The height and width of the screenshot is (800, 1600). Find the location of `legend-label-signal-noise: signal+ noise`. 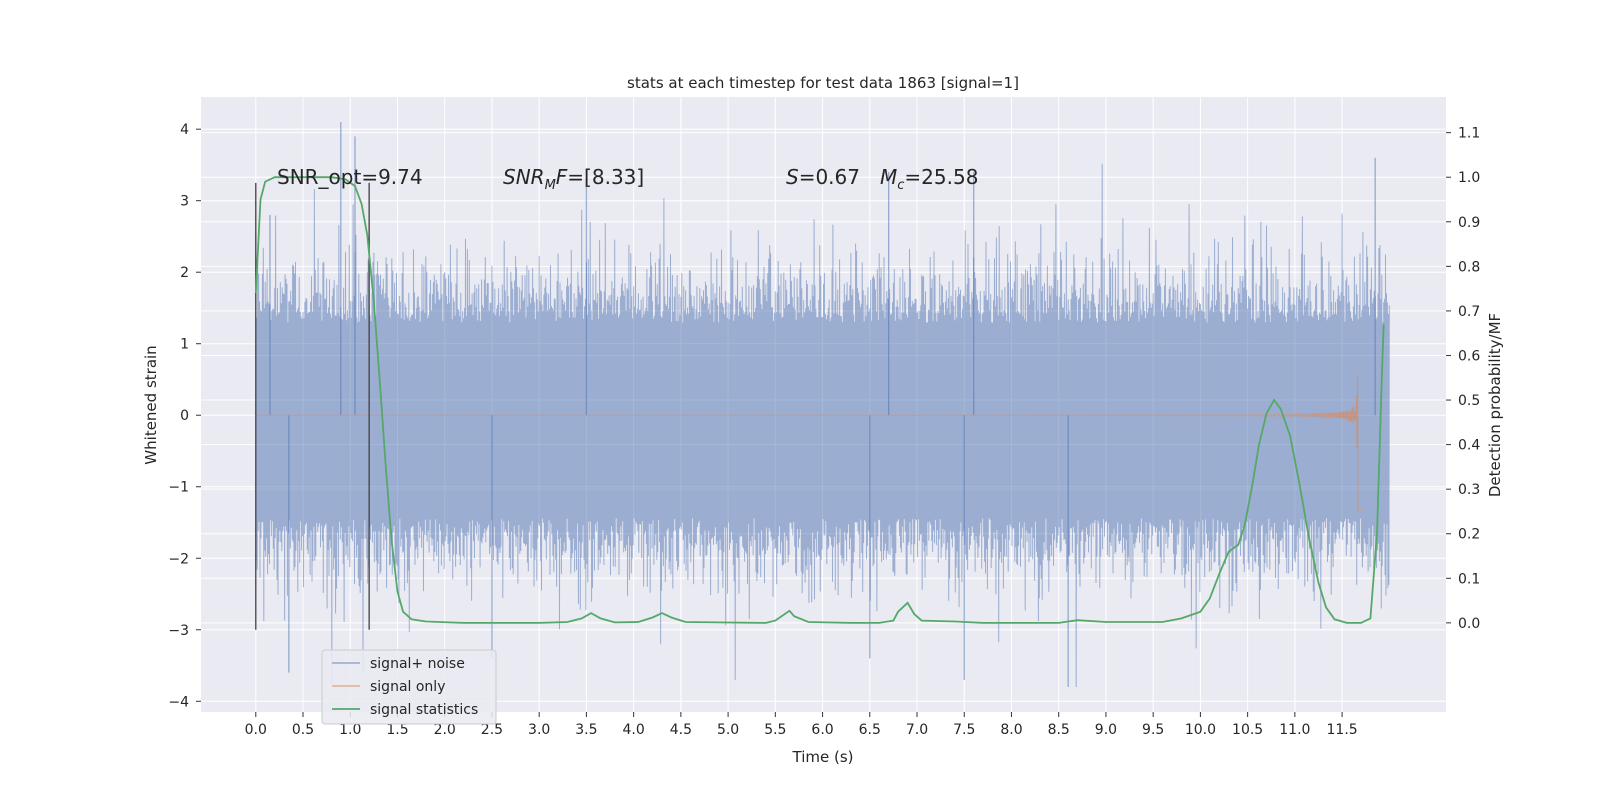

legend-label-signal-noise: signal+ noise is located at coordinates (417, 664).